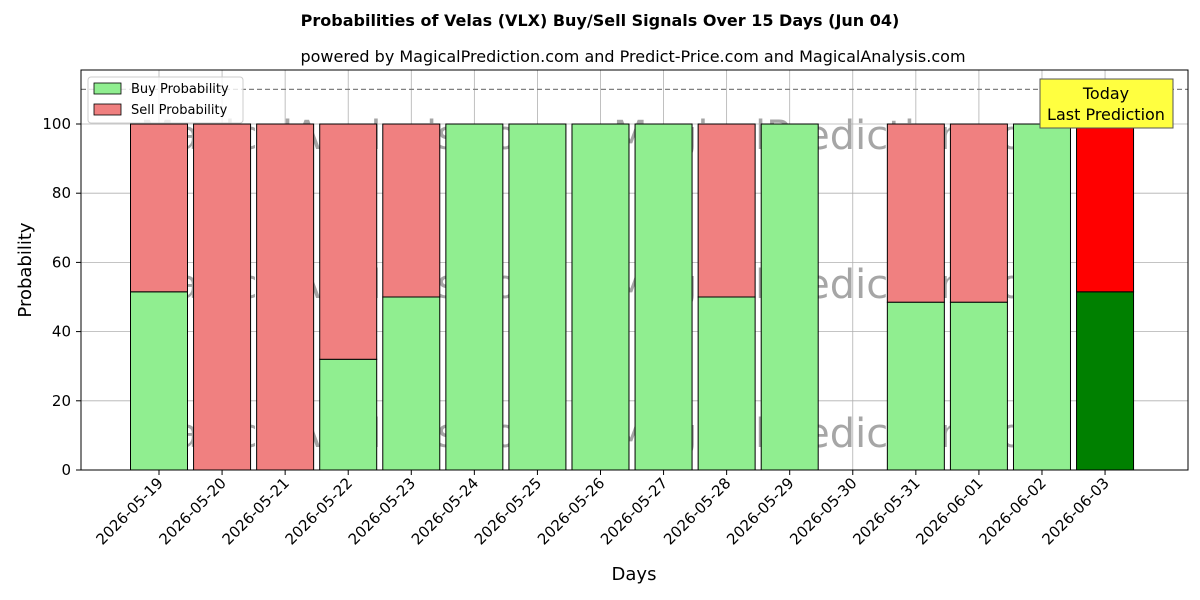 This screenshot has width=1200, height=600. Describe the element at coordinates (760, 511) in the screenshot. I see `x-tick-label: 2026-05-29` at that location.